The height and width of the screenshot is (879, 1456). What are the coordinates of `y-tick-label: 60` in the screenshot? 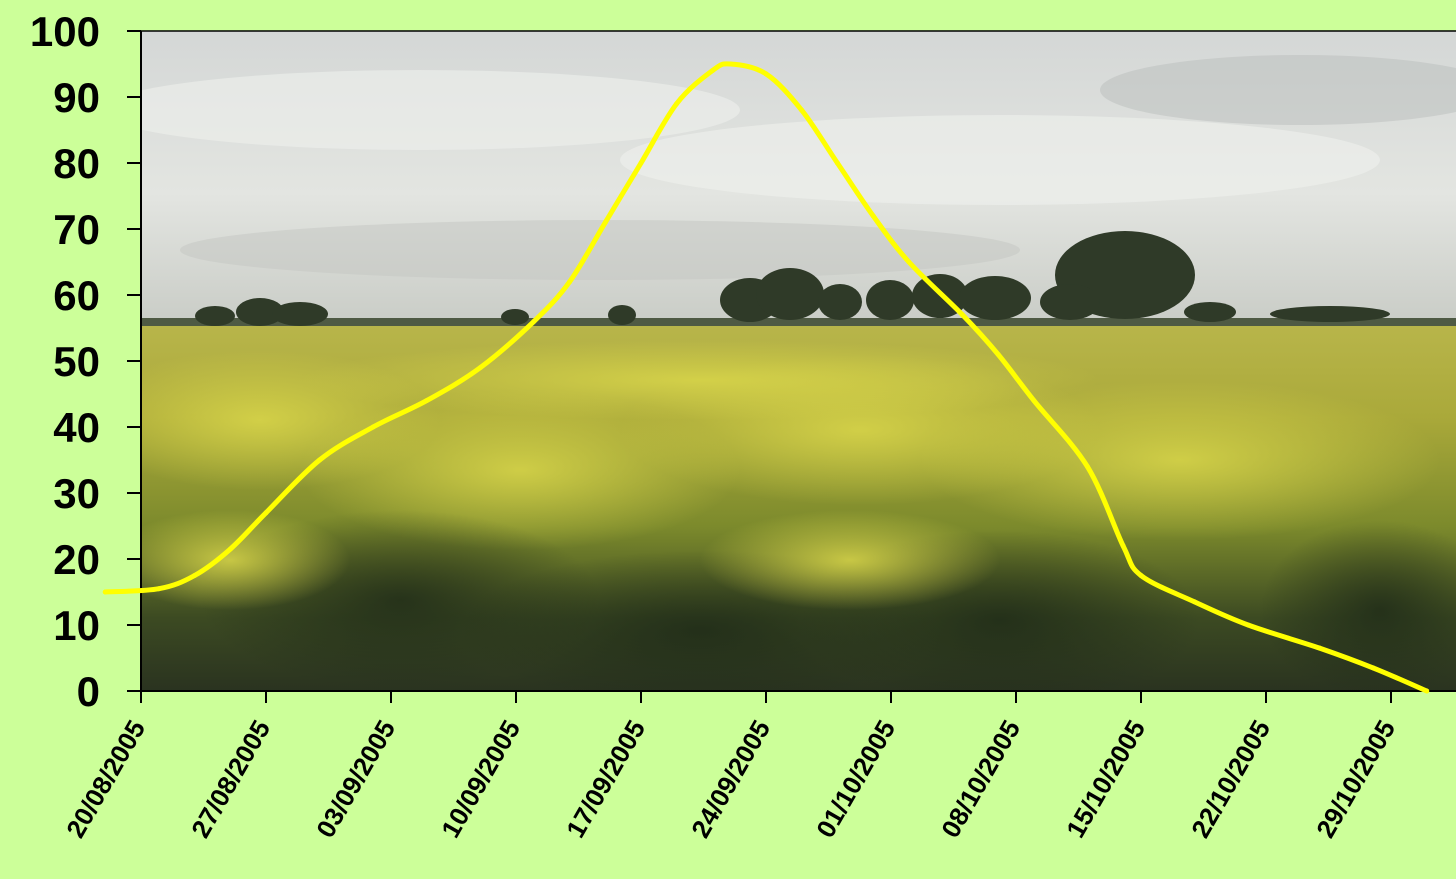 It's located at (76, 295).